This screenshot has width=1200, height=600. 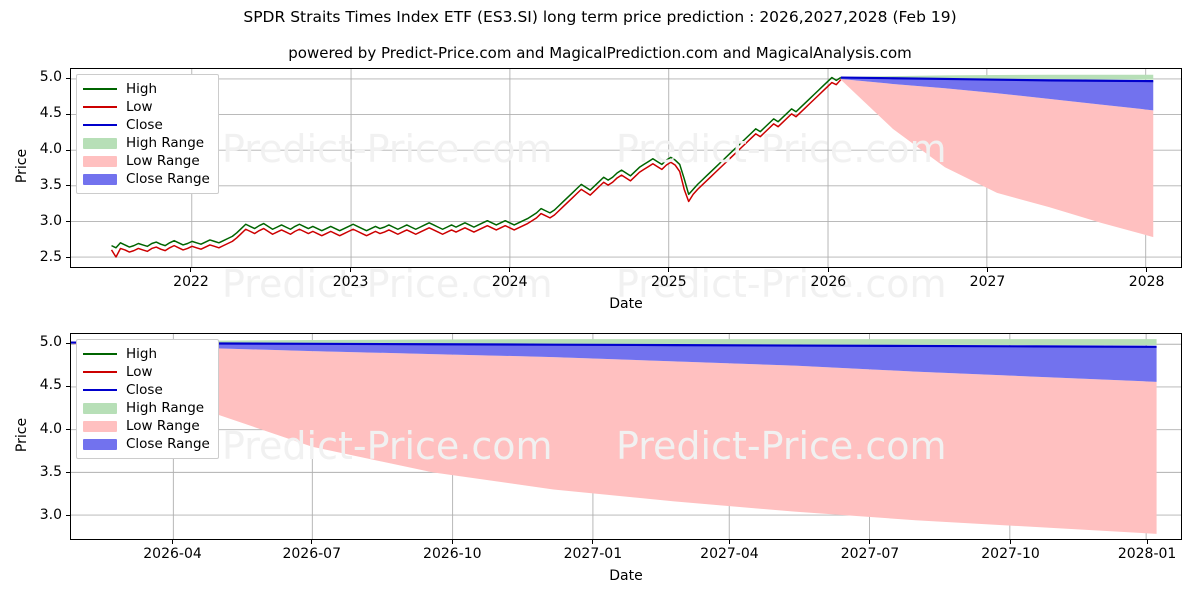 I want to click on x-axis-label-top: Date, so click(x=626, y=304).